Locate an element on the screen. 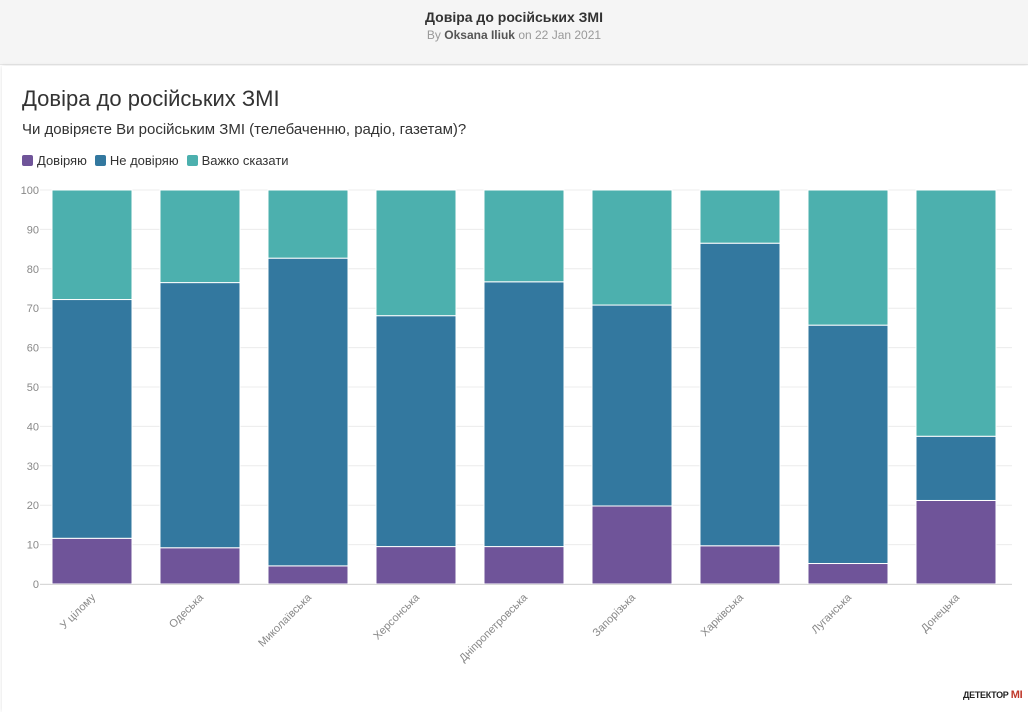 The width and height of the screenshot is (1028, 712). legend-swatch-distrust is located at coordinates (100, 160).